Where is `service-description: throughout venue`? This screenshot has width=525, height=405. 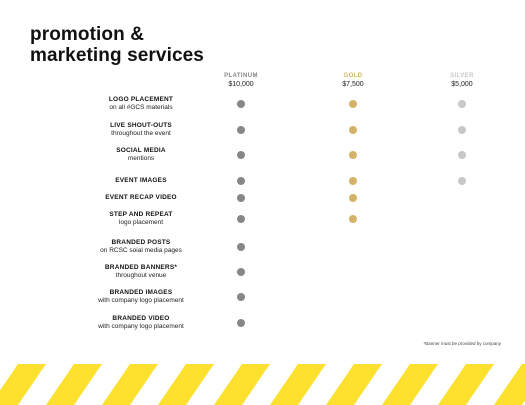 service-description: throughout venue is located at coordinates (141, 275).